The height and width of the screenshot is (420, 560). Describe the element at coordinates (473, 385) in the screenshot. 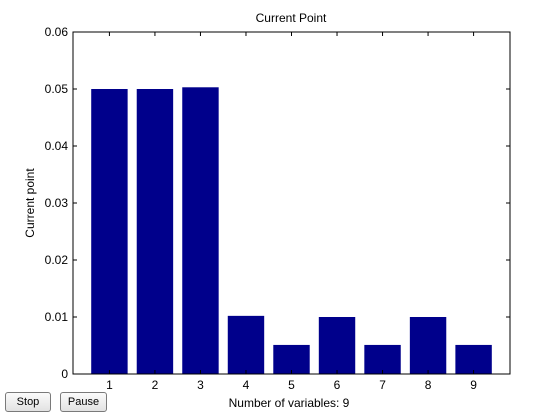

I see `x-tick-label: 9` at that location.